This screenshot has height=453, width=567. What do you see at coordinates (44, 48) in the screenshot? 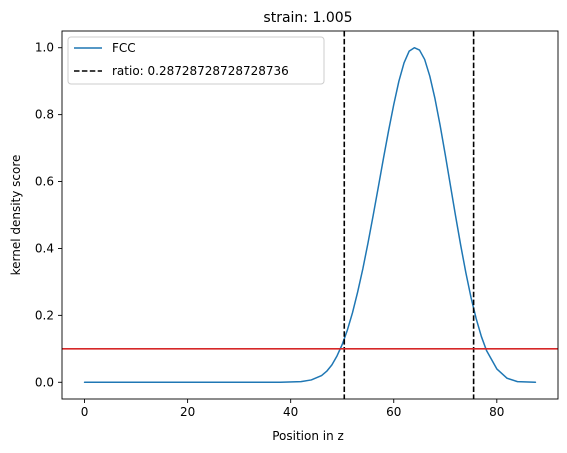
I see `y-tick-label: 1.0` at bounding box center [44, 48].